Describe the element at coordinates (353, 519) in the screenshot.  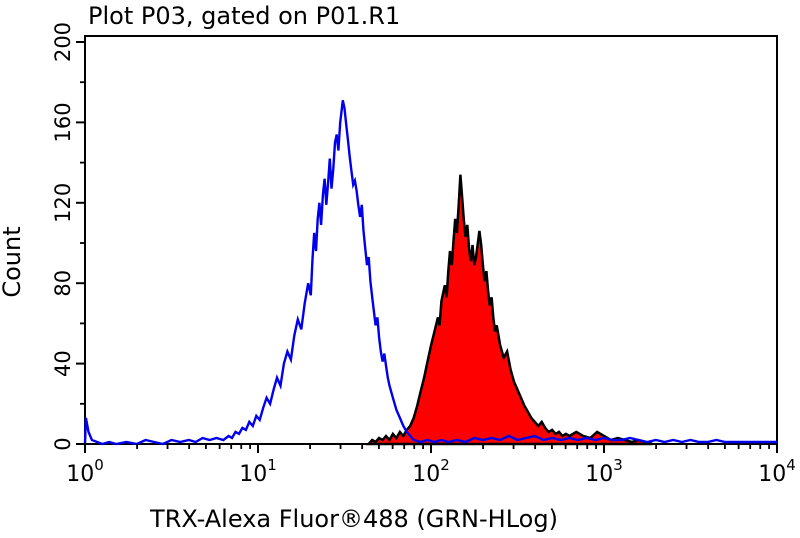
I see `x-axis-title: TRX-Alexa Fluor®488 (GRN-HLog)` at that location.